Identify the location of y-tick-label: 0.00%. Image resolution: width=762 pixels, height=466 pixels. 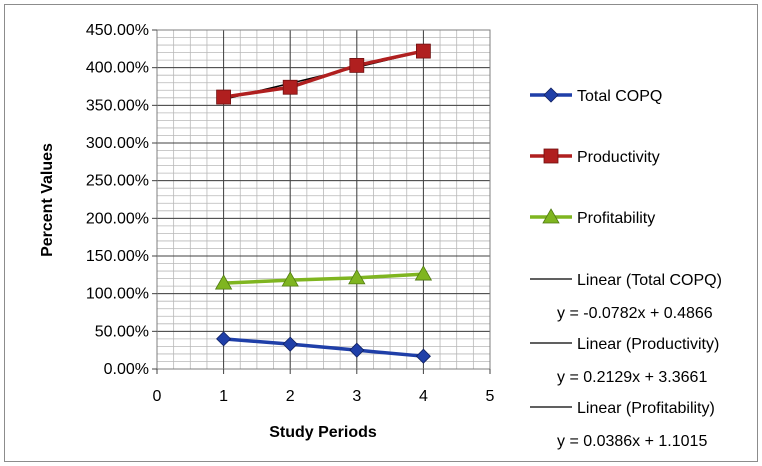
(126, 369).